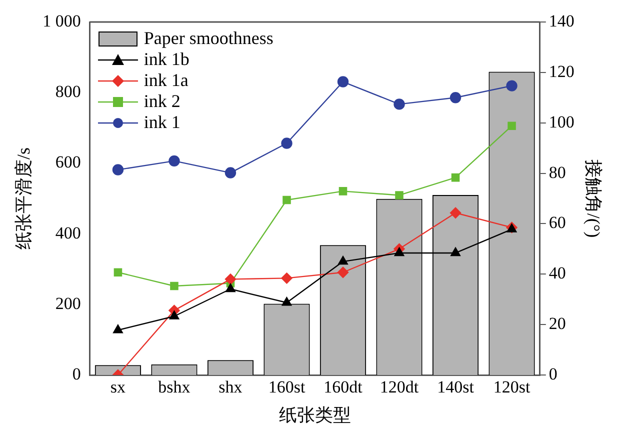 The height and width of the screenshot is (439, 619). Describe the element at coordinates (167, 59) in the screenshot. I see `legend-label: ink 1b` at that location.